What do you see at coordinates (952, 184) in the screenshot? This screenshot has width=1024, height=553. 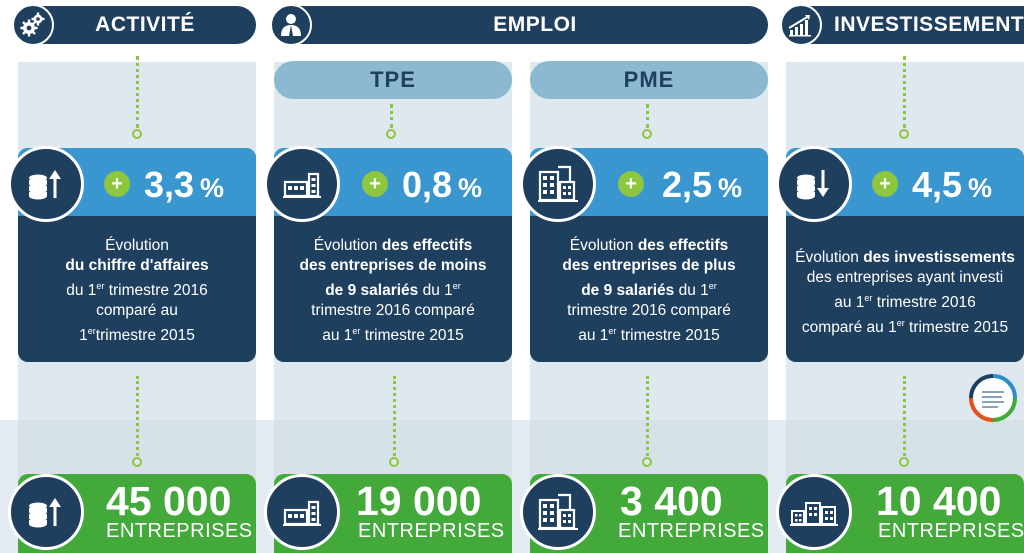 I see `card-value: 4,5%` at bounding box center [952, 184].